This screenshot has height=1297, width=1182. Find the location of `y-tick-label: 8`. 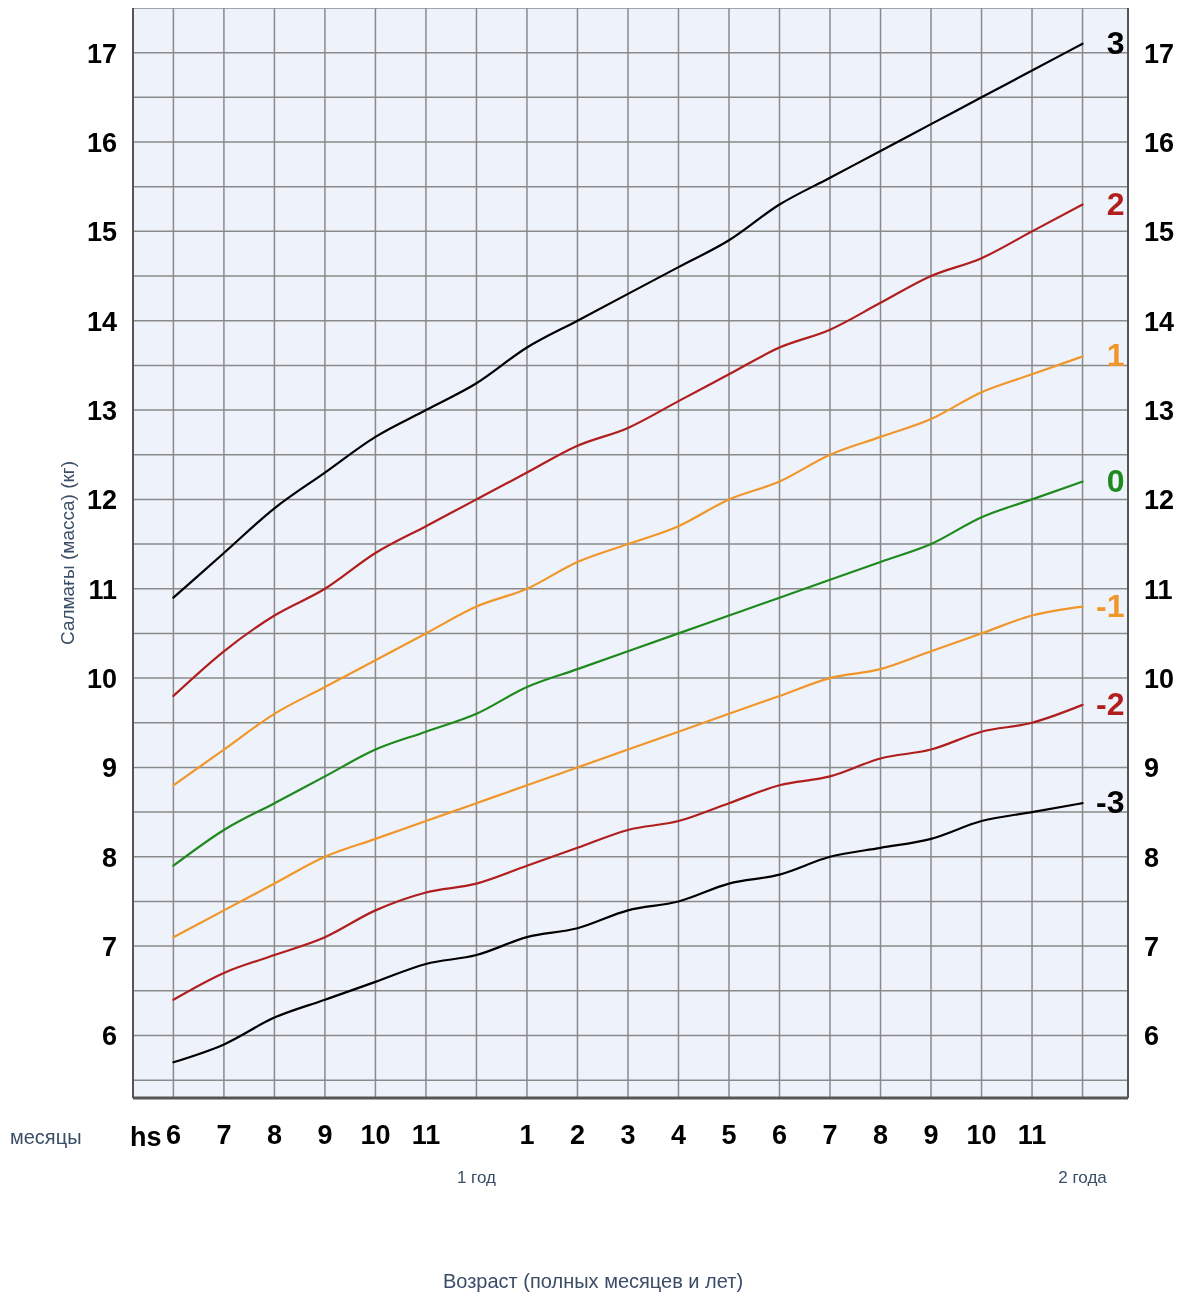

y-tick-label: 8 is located at coordinates (109, 857).